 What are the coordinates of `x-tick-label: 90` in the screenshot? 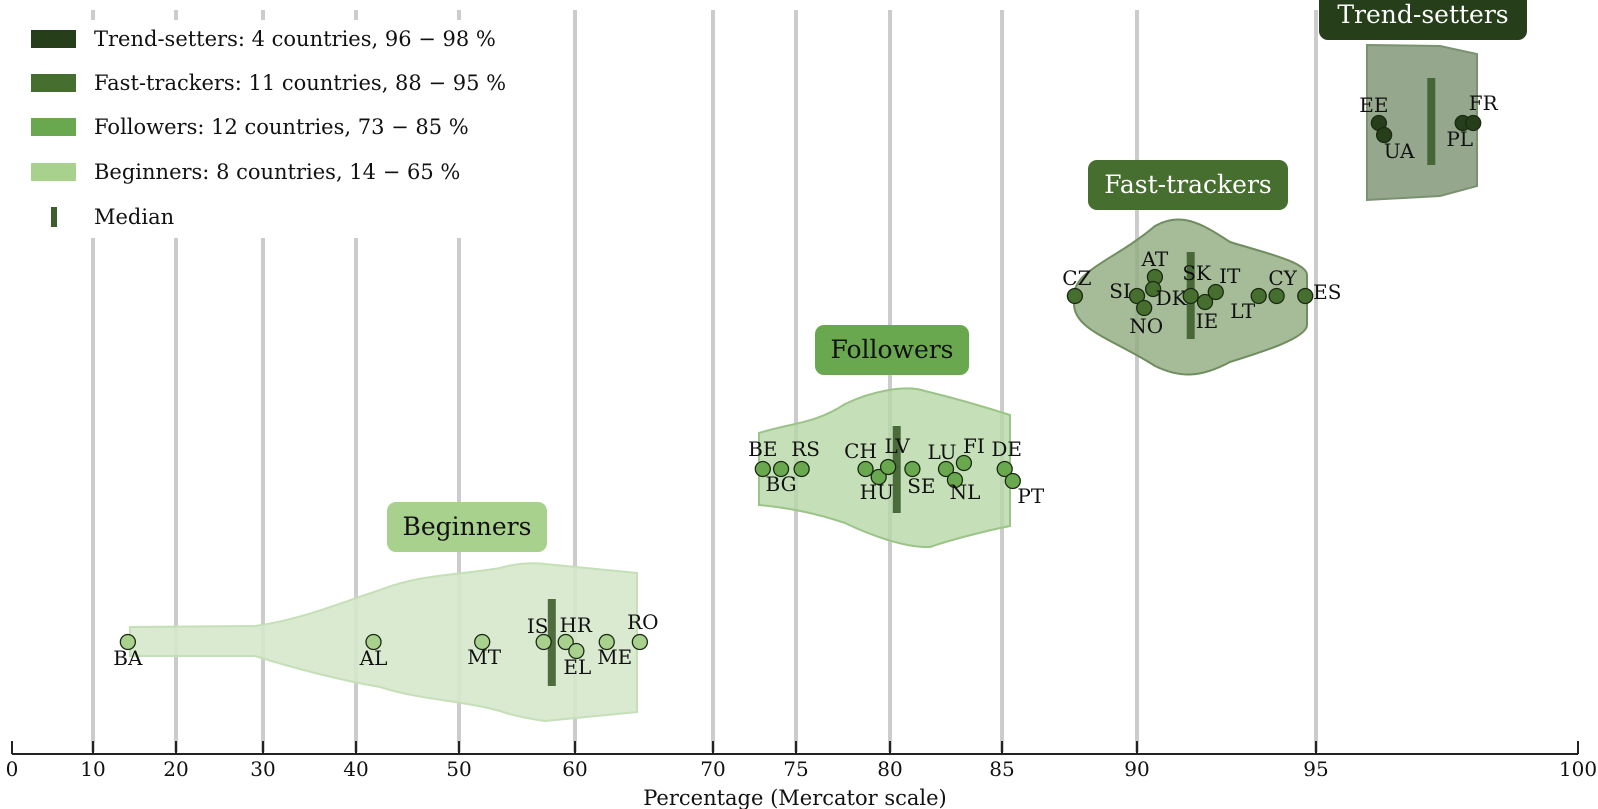 It's located at (1136, 769).